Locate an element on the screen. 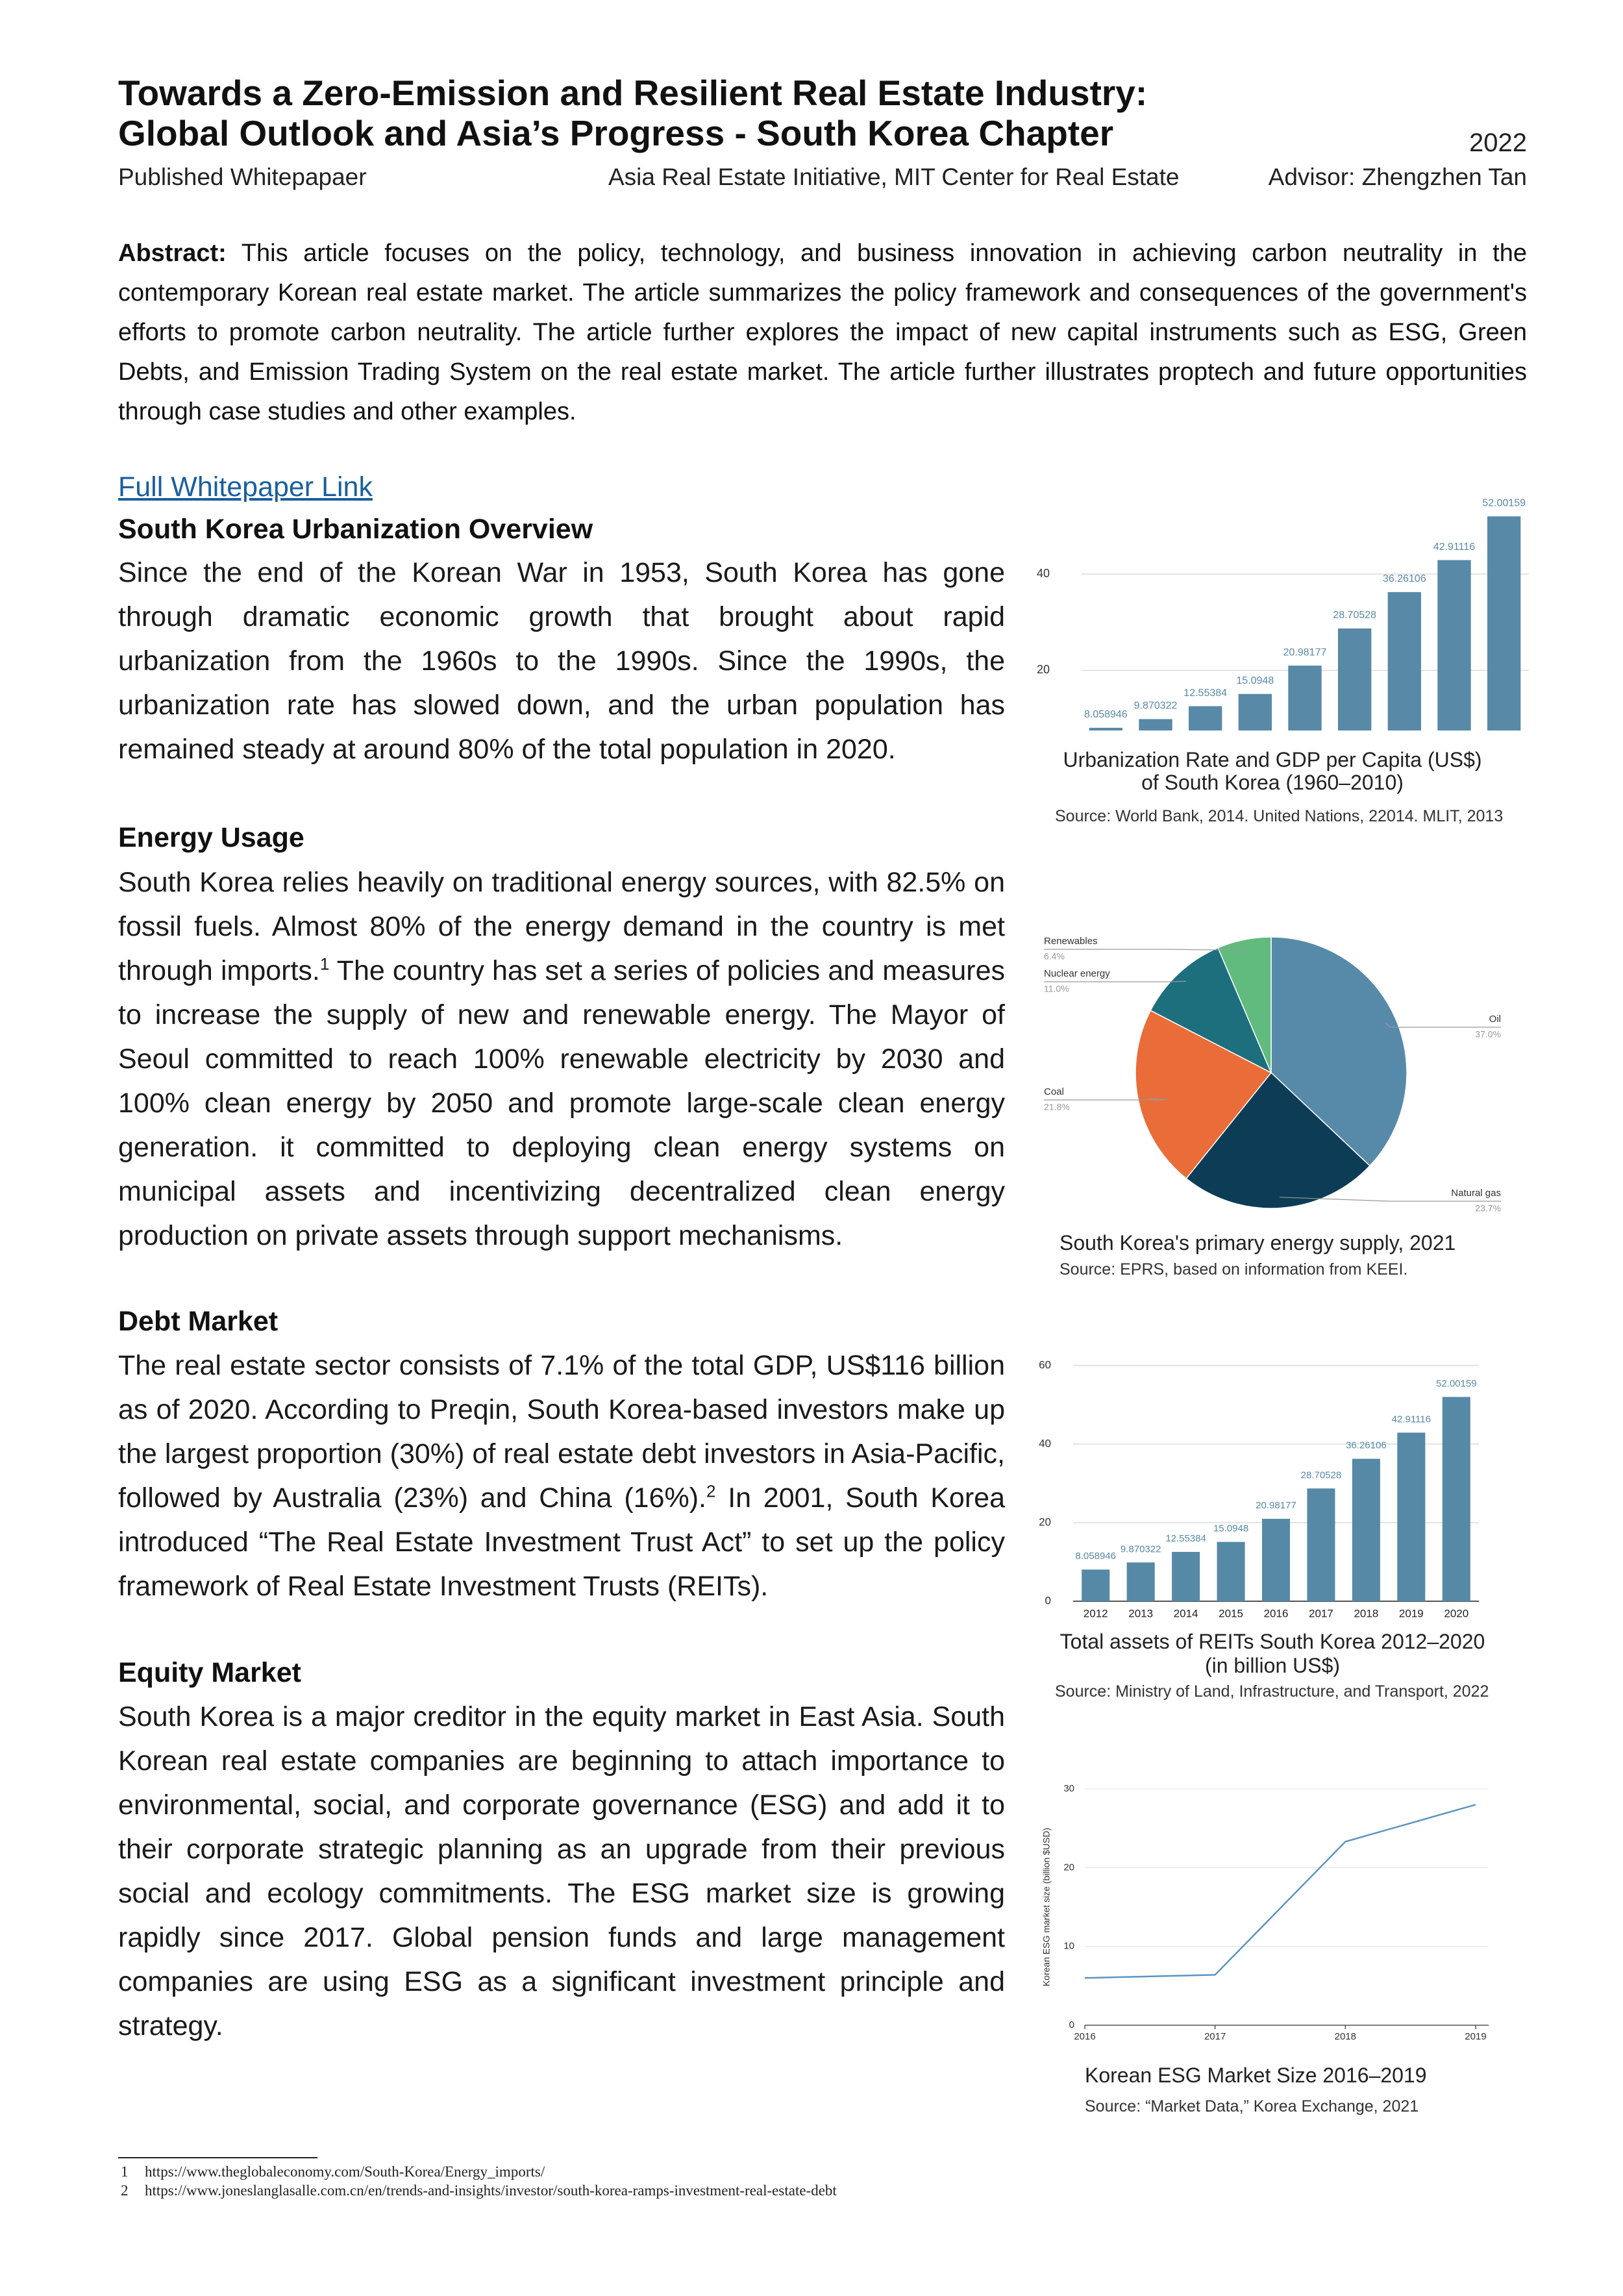  x-tick-label: 2014 is located at coordinates (1186, 1613).